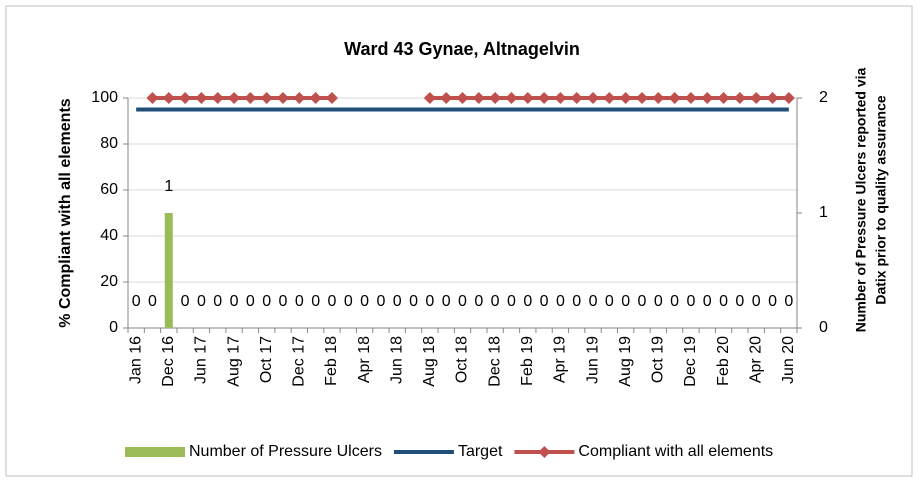 The width and height of the screenshot is (919, 489). I want to click on bar, so click(168, 270).